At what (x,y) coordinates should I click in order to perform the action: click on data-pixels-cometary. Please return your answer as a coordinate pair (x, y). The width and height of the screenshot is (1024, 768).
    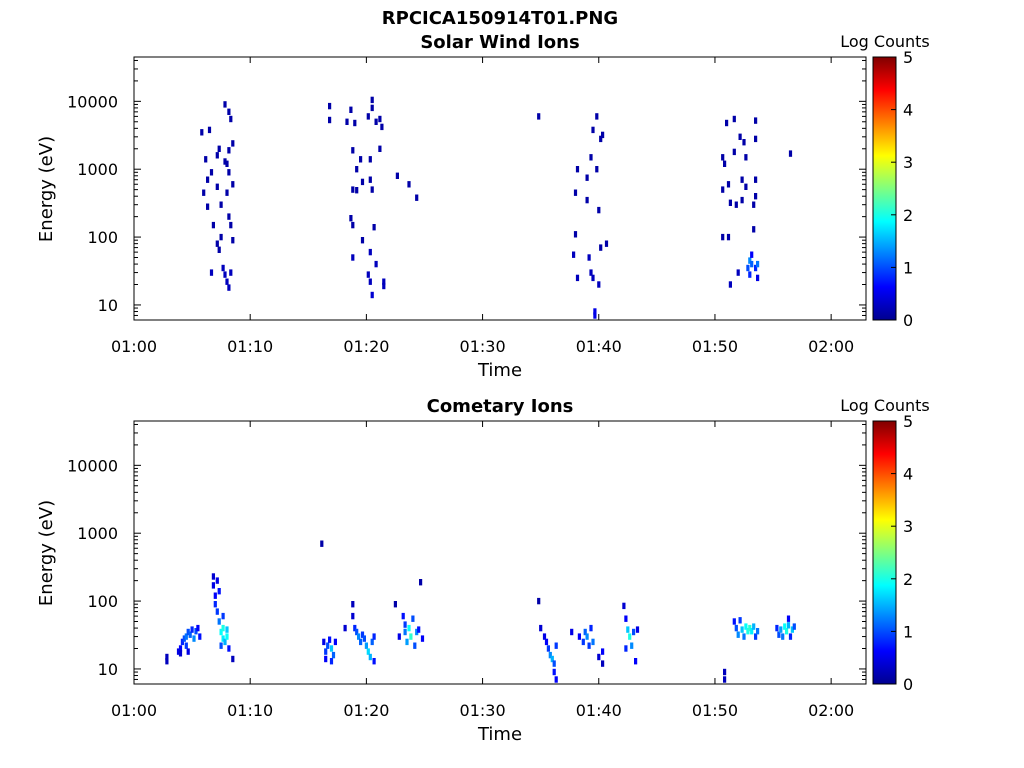
    Looking at the image, I should click on (480, 611).